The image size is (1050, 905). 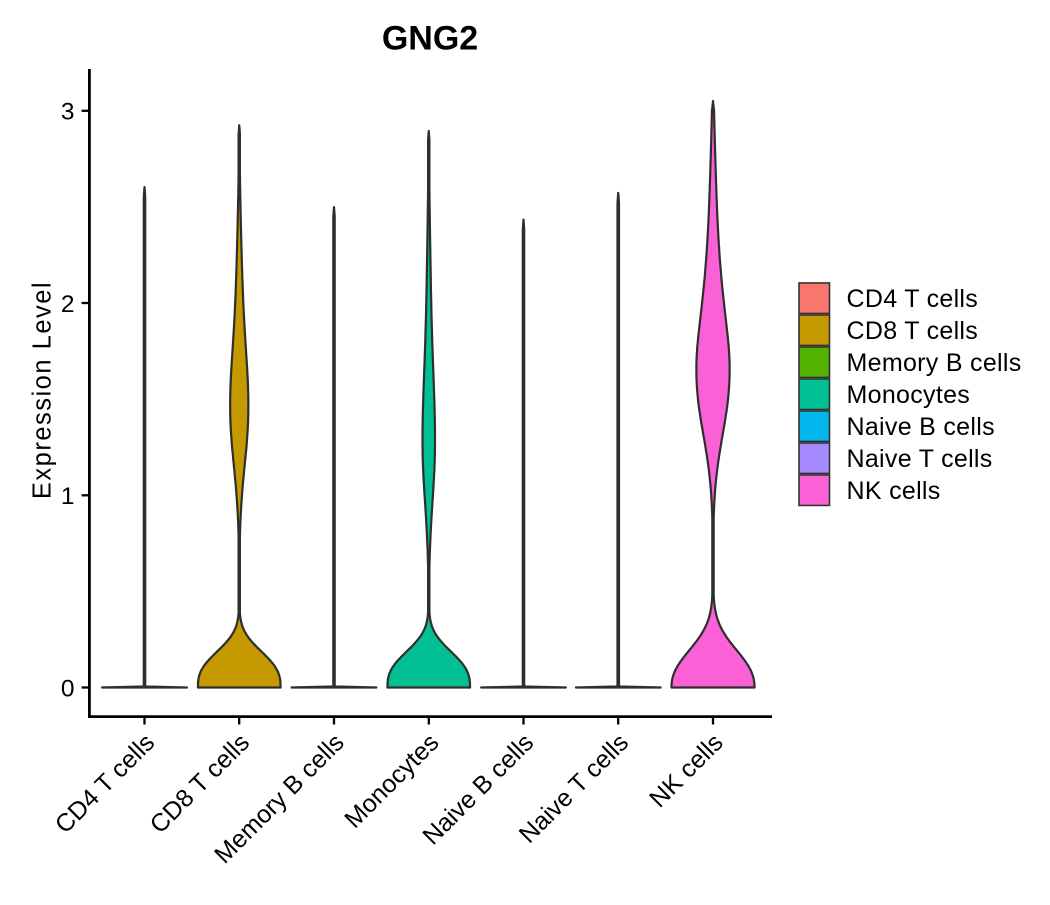 What do you see at coordinates (68, 304) in the screenshot?
I see `svg-text: 2` at bounding box center [68, 304].